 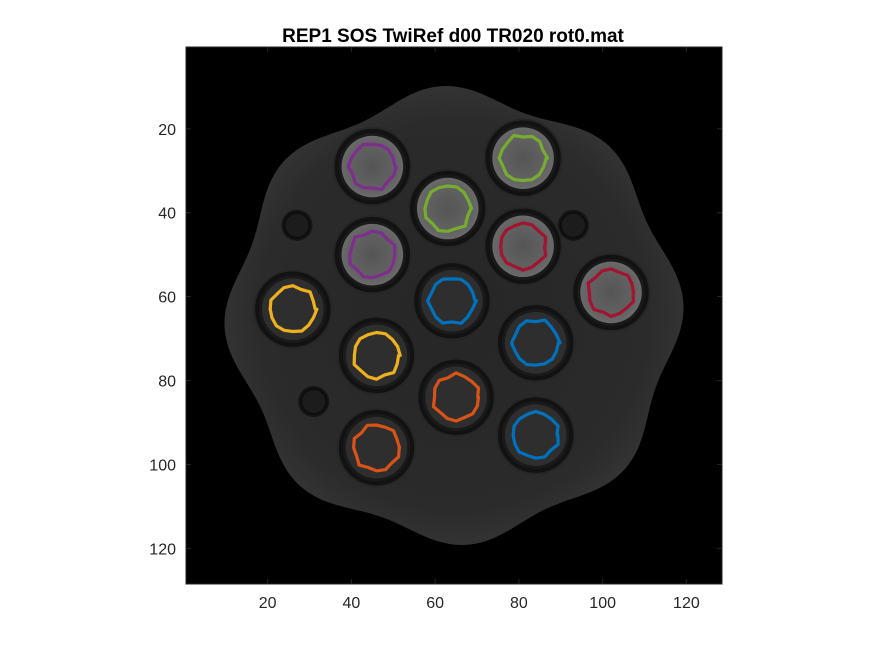 What do you see at coordinates (167, 382) in the screenshot?
I see `y-tick-label: 80` at bounding box center [167, 382].